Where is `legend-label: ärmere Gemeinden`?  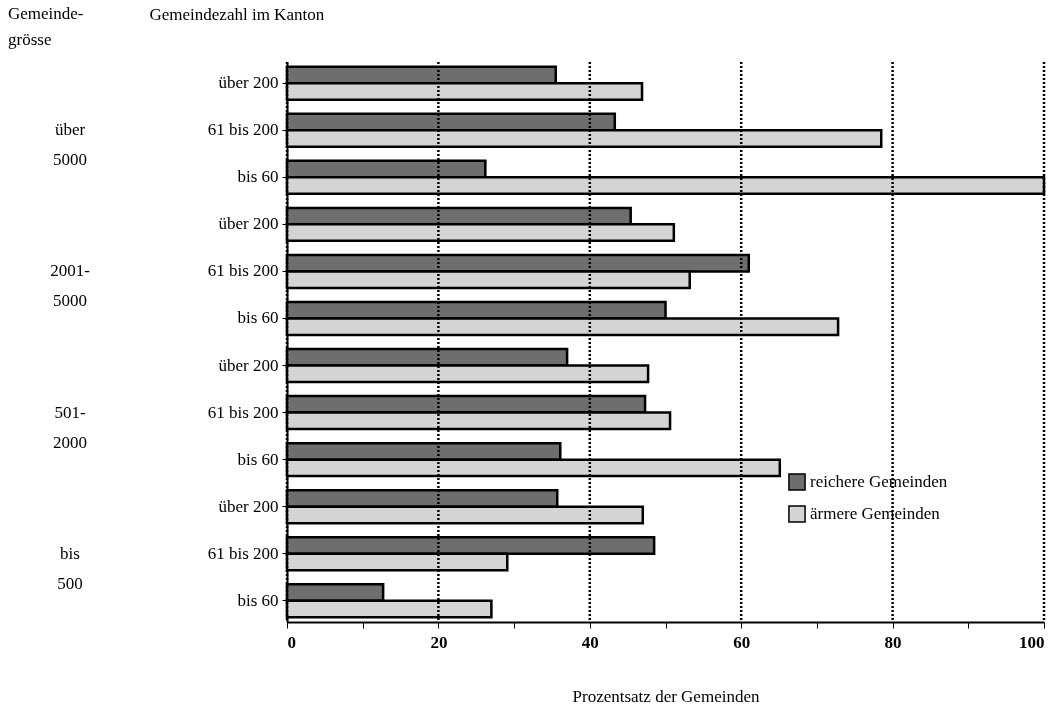 legend-label: ärmere Gemeinden is located at coordinates (875, 513).